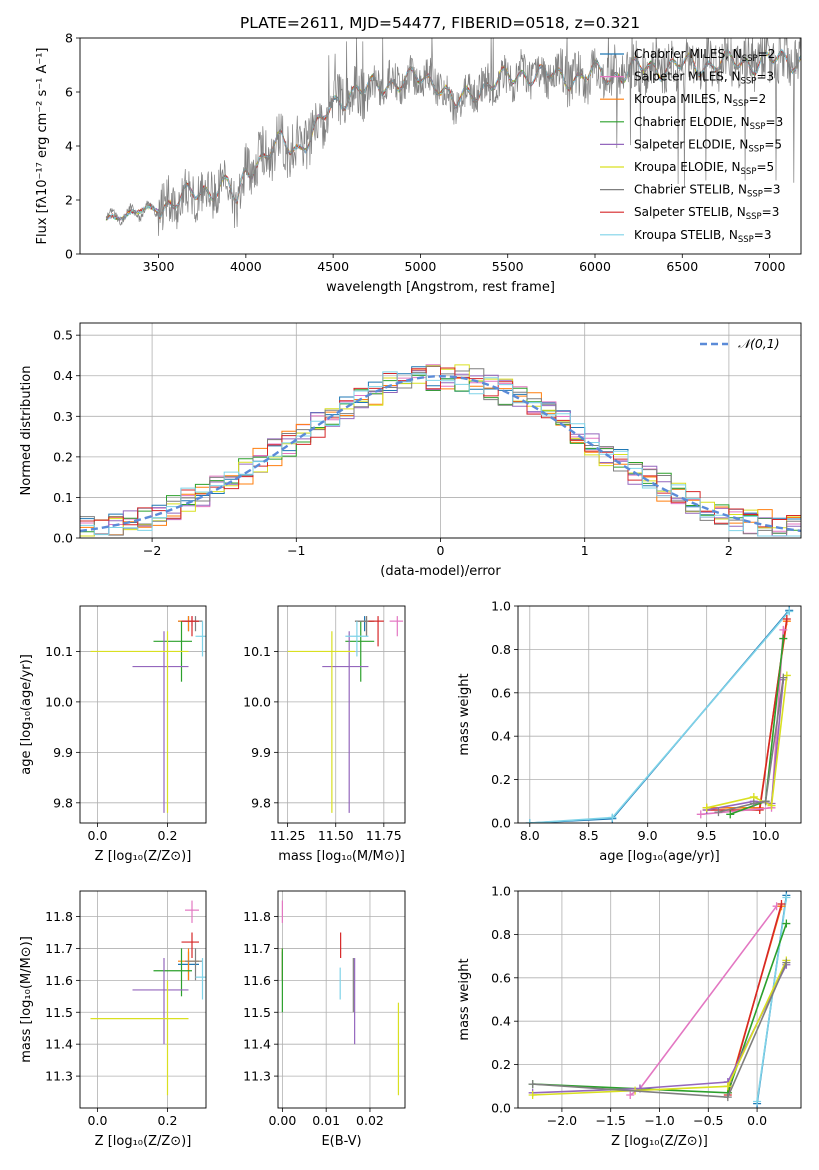 The width and height of the screenshot is (819, 1170). Describe the element at coordinates (508, 266) in the screenshot. I see `spectrum-xtick-label: 5500` at that location.